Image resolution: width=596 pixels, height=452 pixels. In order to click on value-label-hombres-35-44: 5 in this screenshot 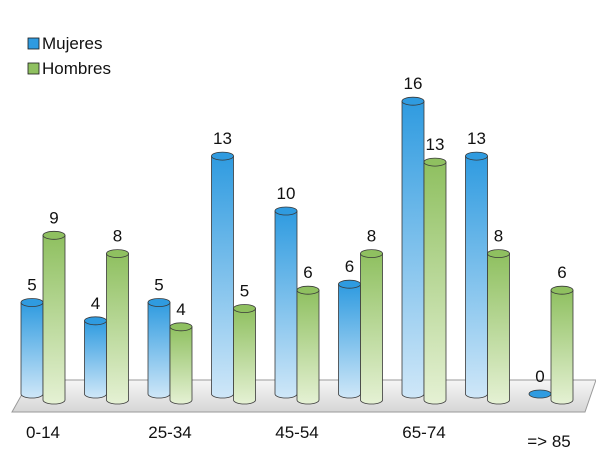, I will do `click(244, 291)`.